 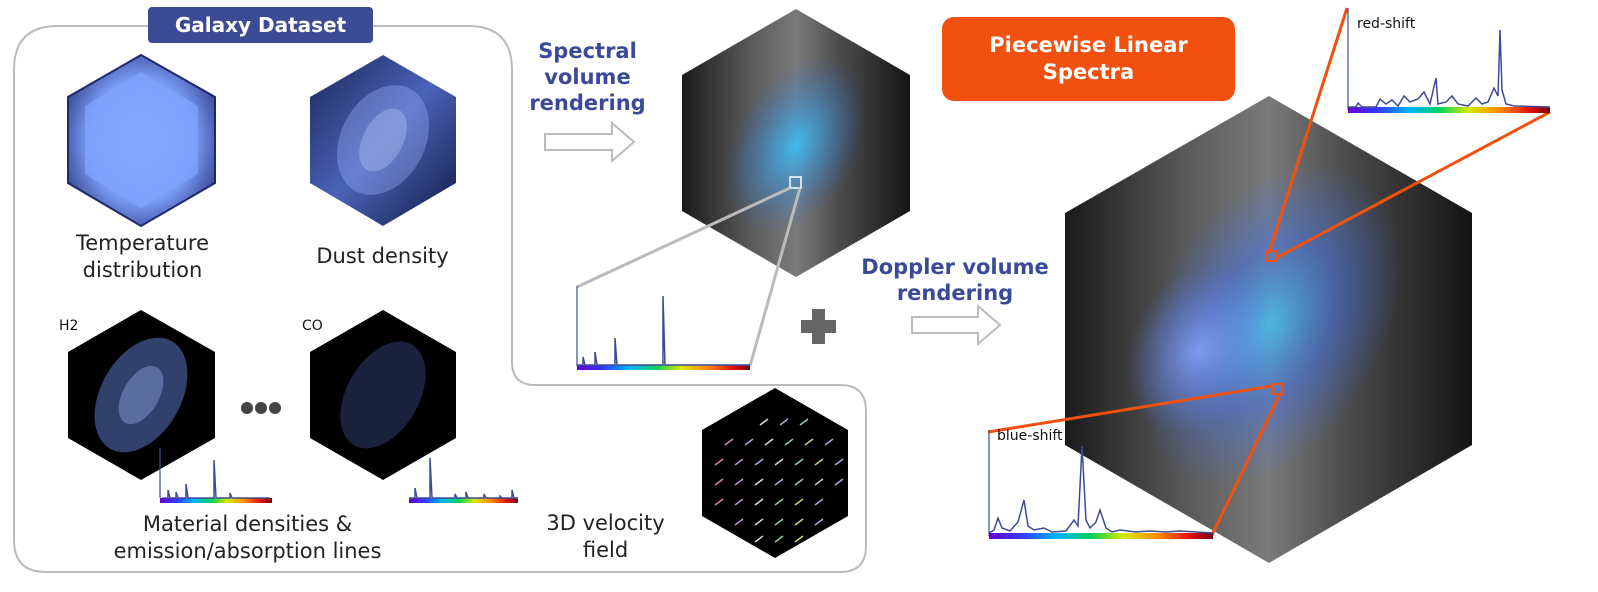 I want to click on velocity-label-line1: 3D velocity, so click(x=605, y=523).